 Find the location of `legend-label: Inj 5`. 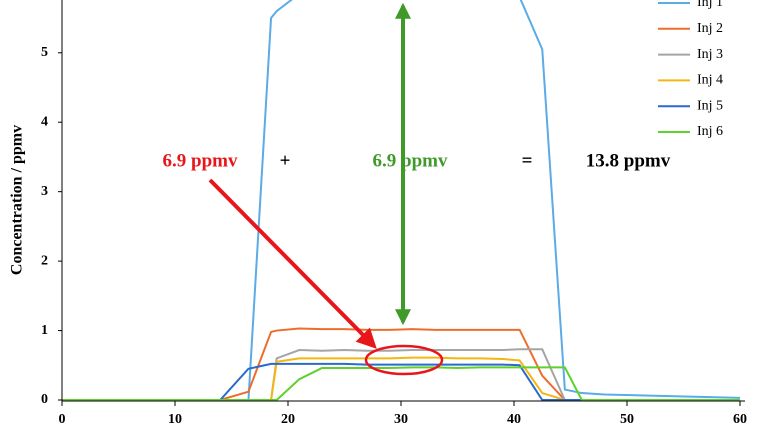

legend-label: Inj 5 is located at coordinates (710, 105).